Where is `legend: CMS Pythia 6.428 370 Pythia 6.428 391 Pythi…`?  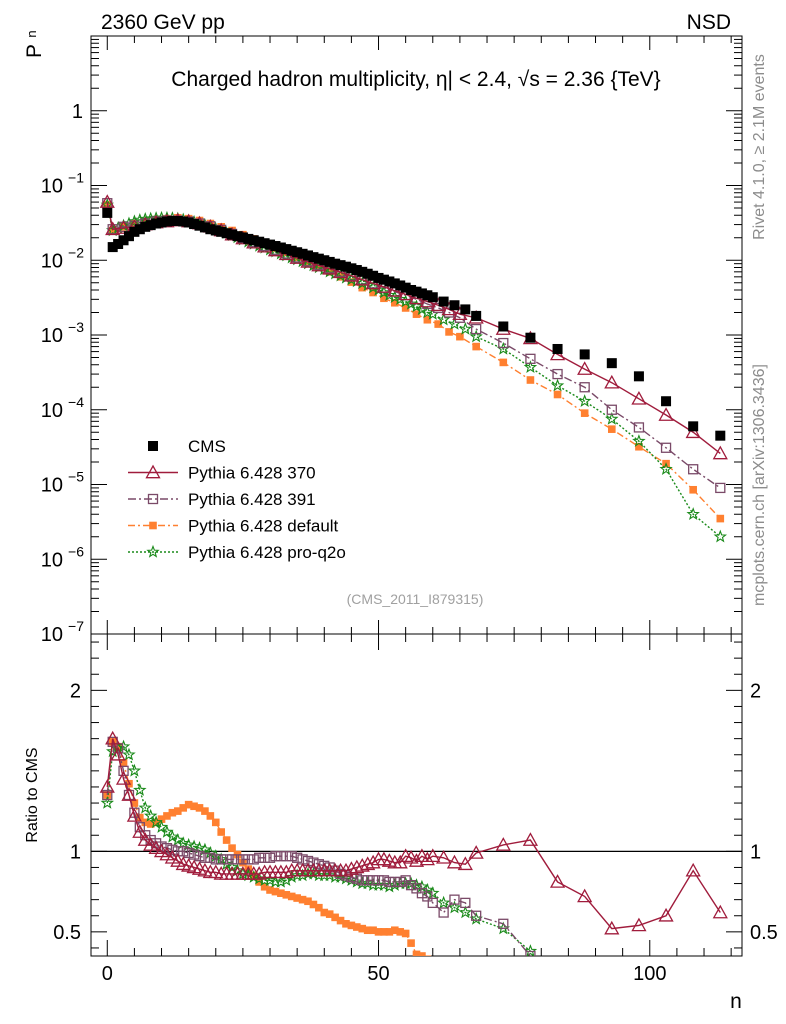 legend: CMS Pythia 6.428 370 Pythia 6.428 391 Pythi… is located at coordinates (237, 499).